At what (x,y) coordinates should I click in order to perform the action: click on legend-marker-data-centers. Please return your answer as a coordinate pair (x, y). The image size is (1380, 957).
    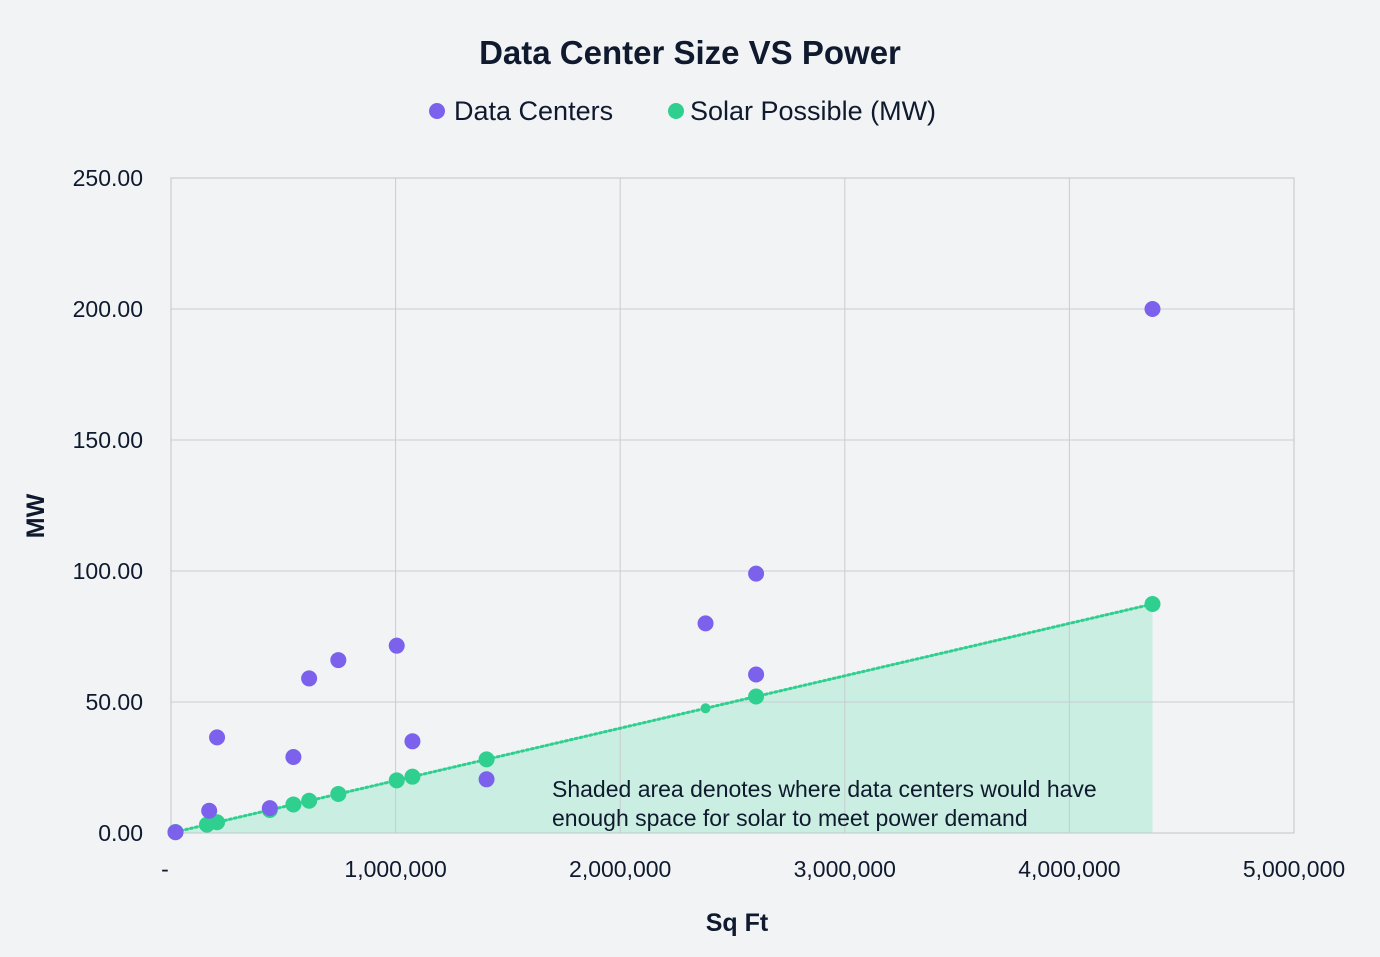
    Looking at the image, I should click on (437, 111).